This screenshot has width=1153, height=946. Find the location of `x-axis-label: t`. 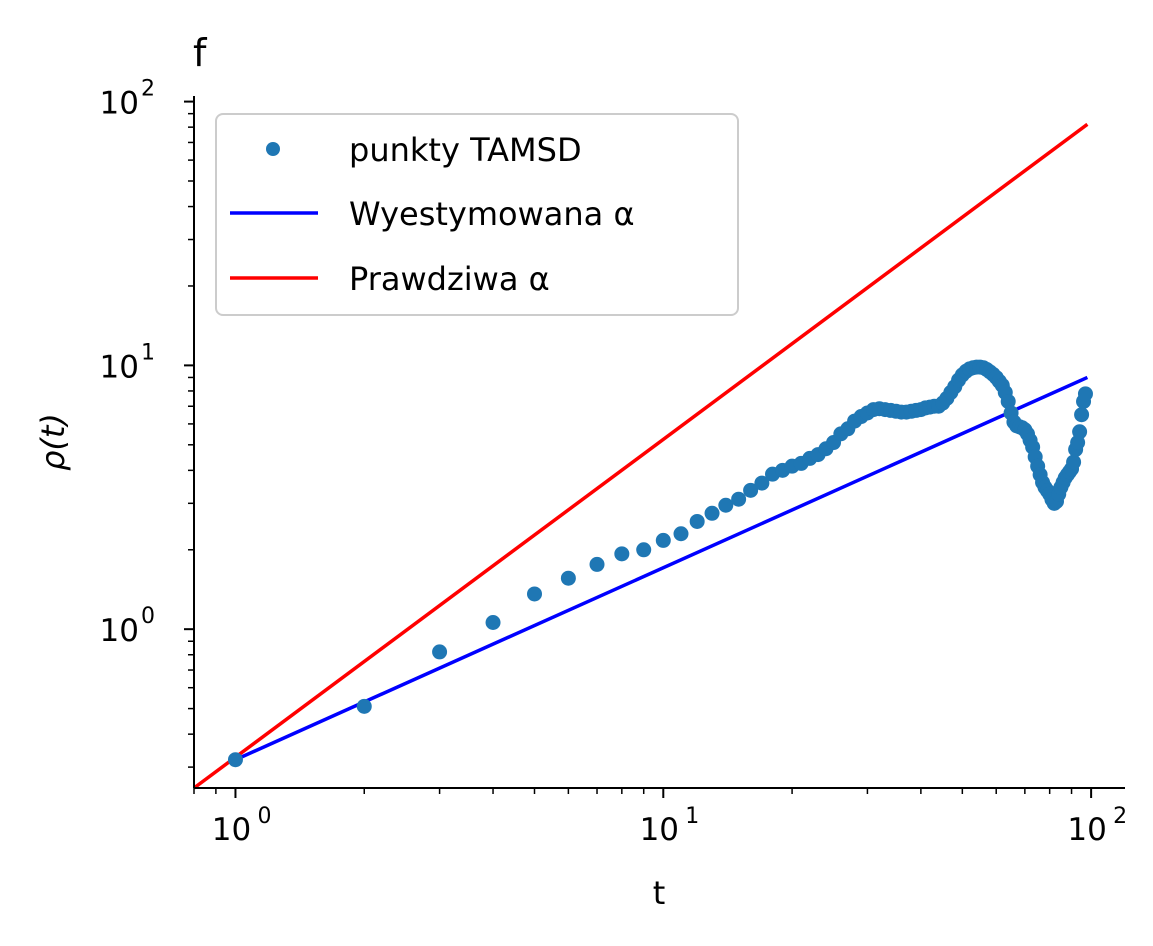

x-axis-label: t is located at coordinates (659, 893).